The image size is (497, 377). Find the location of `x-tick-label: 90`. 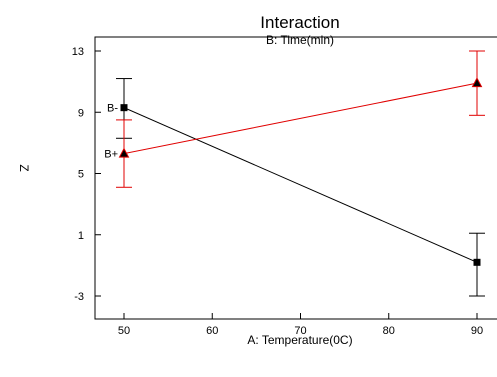

x-tick-label: 90 is located at coordinates (477, 331).